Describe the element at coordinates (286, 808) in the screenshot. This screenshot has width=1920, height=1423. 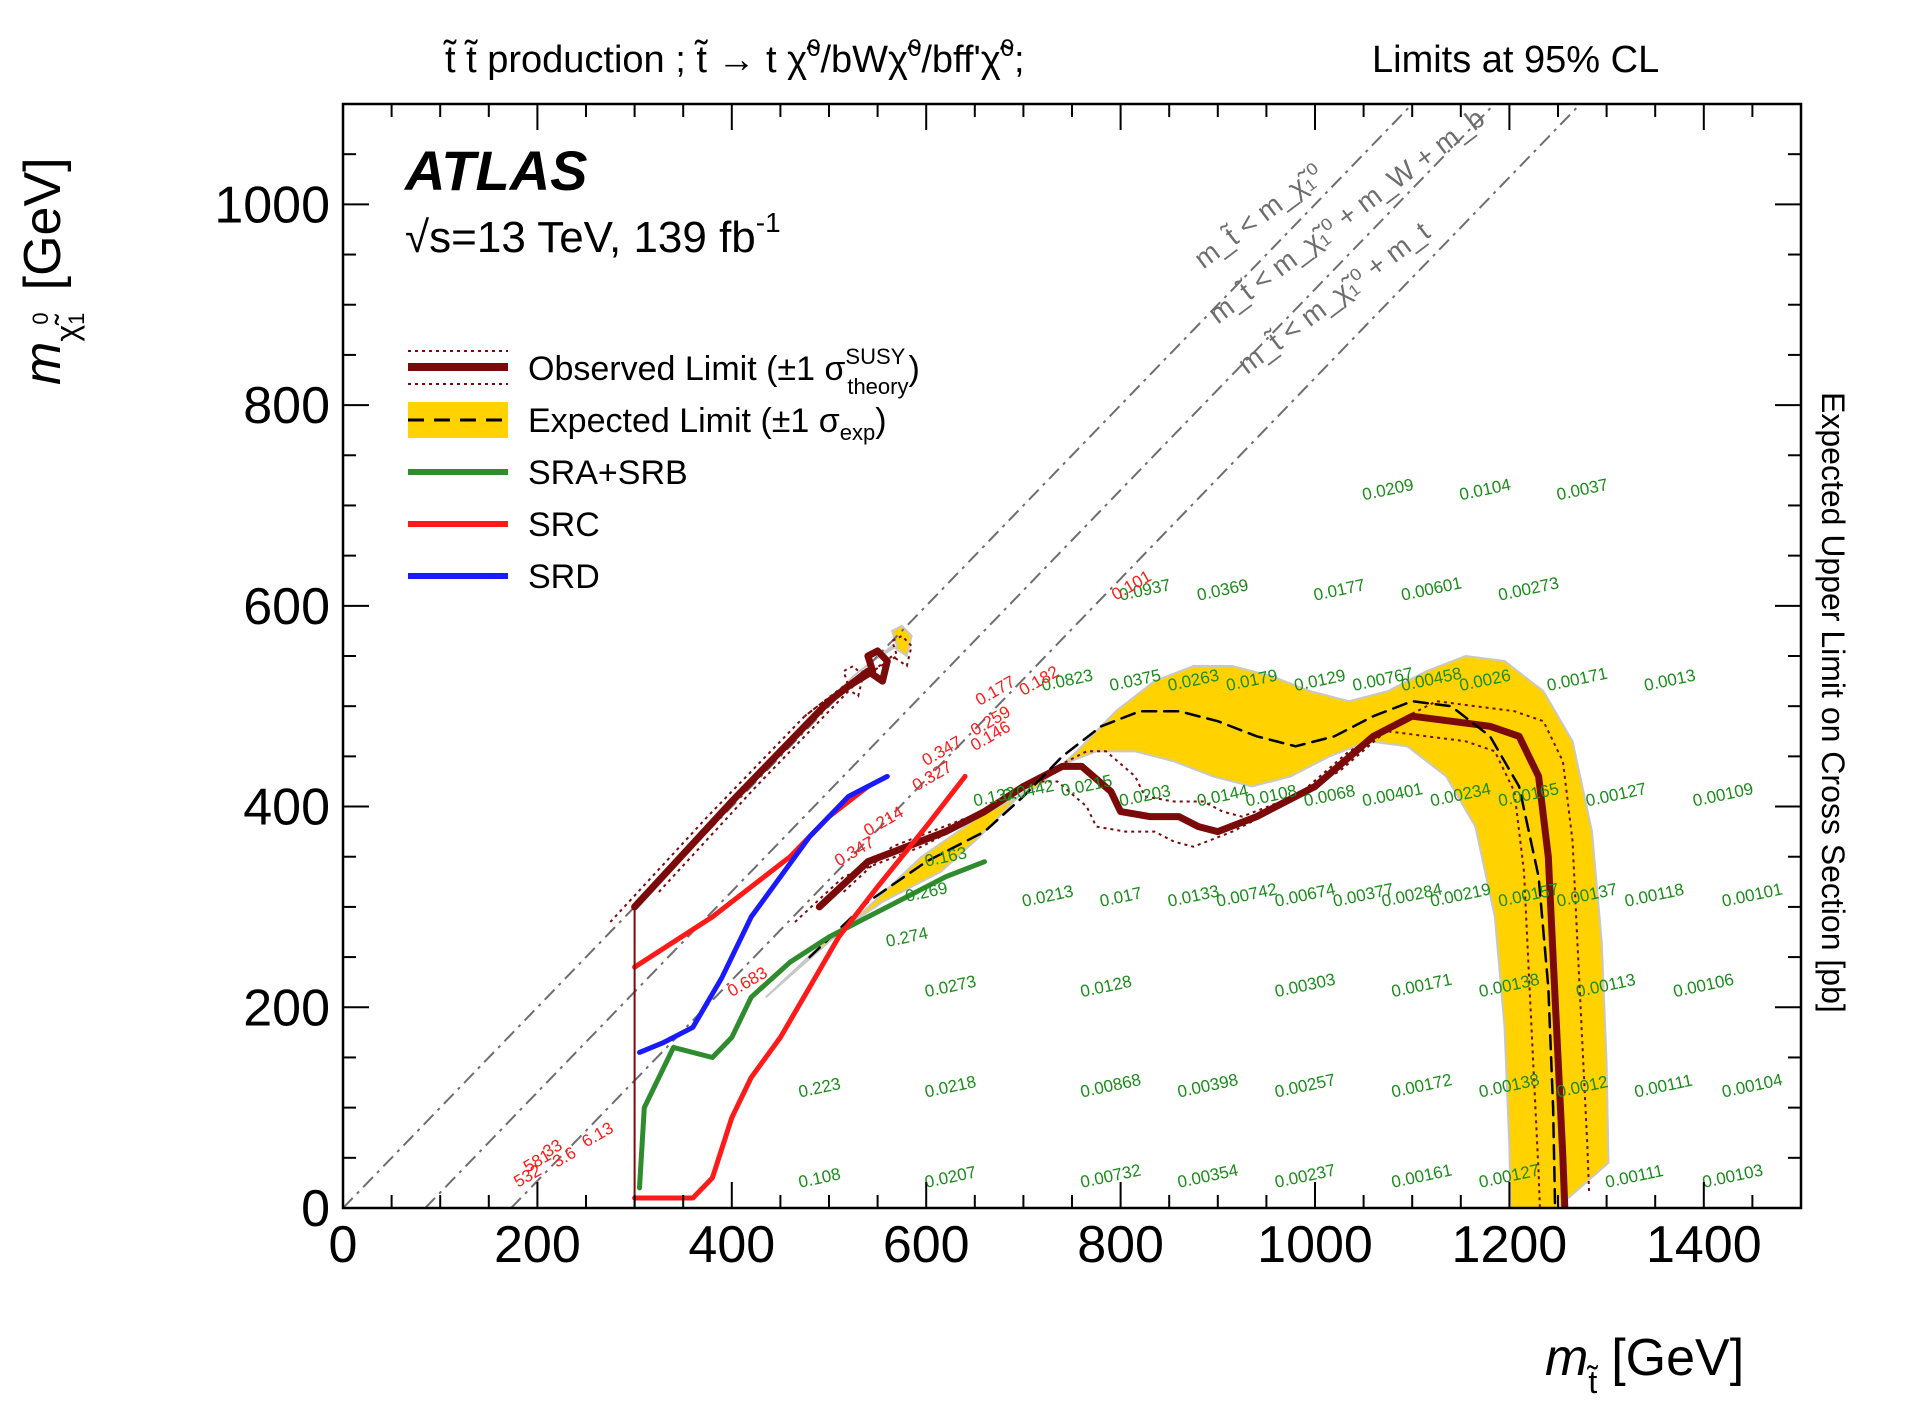
I see `y-tick-label: 400` at that location.